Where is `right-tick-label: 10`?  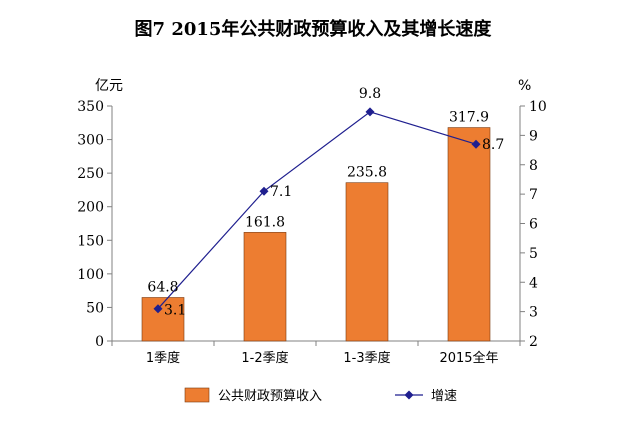 right-tick-label: 10 is located at coordinates (538, 107).